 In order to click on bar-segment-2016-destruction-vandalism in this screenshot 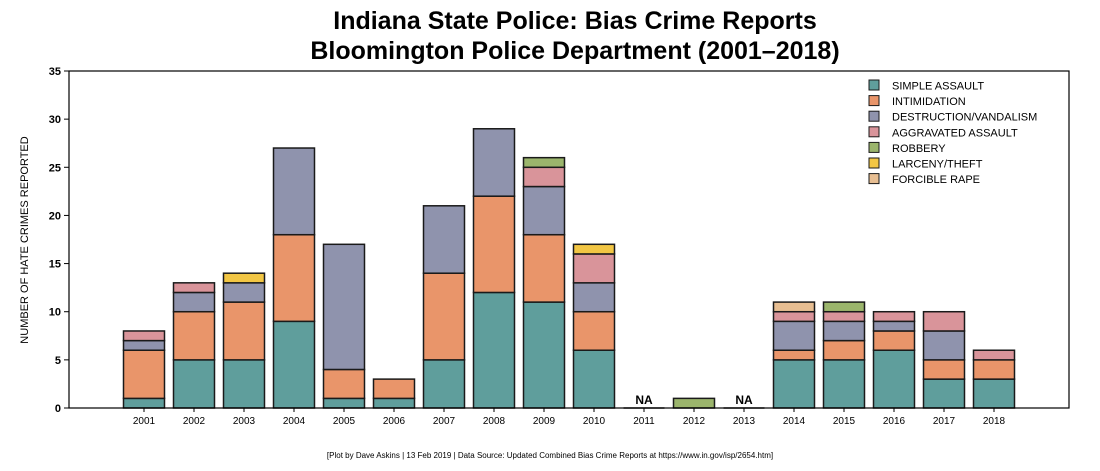, I will do `click(894, 326)`.